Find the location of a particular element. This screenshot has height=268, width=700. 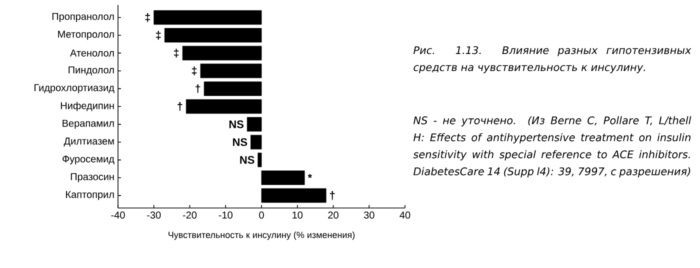

y-tick-label: Атенолол is located at coordinates (92, 53).